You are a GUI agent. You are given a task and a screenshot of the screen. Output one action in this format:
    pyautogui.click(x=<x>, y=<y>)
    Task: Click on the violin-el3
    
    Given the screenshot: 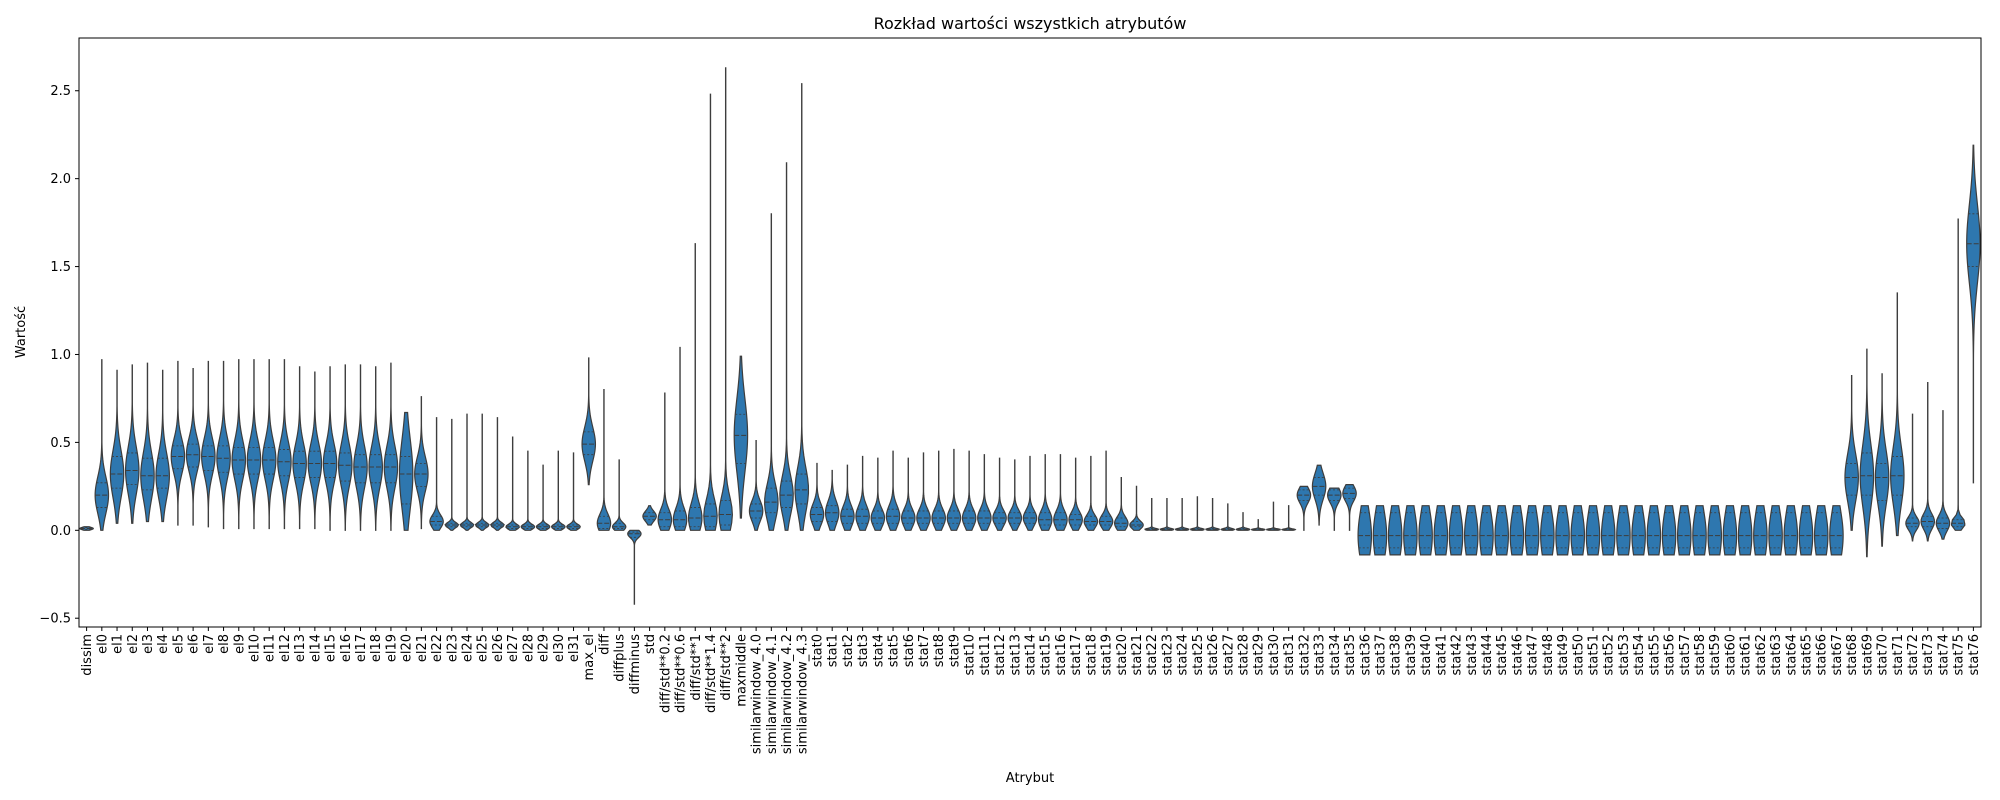 What is the action you would take?
    pyautogui.click(x=147, y=442)
    